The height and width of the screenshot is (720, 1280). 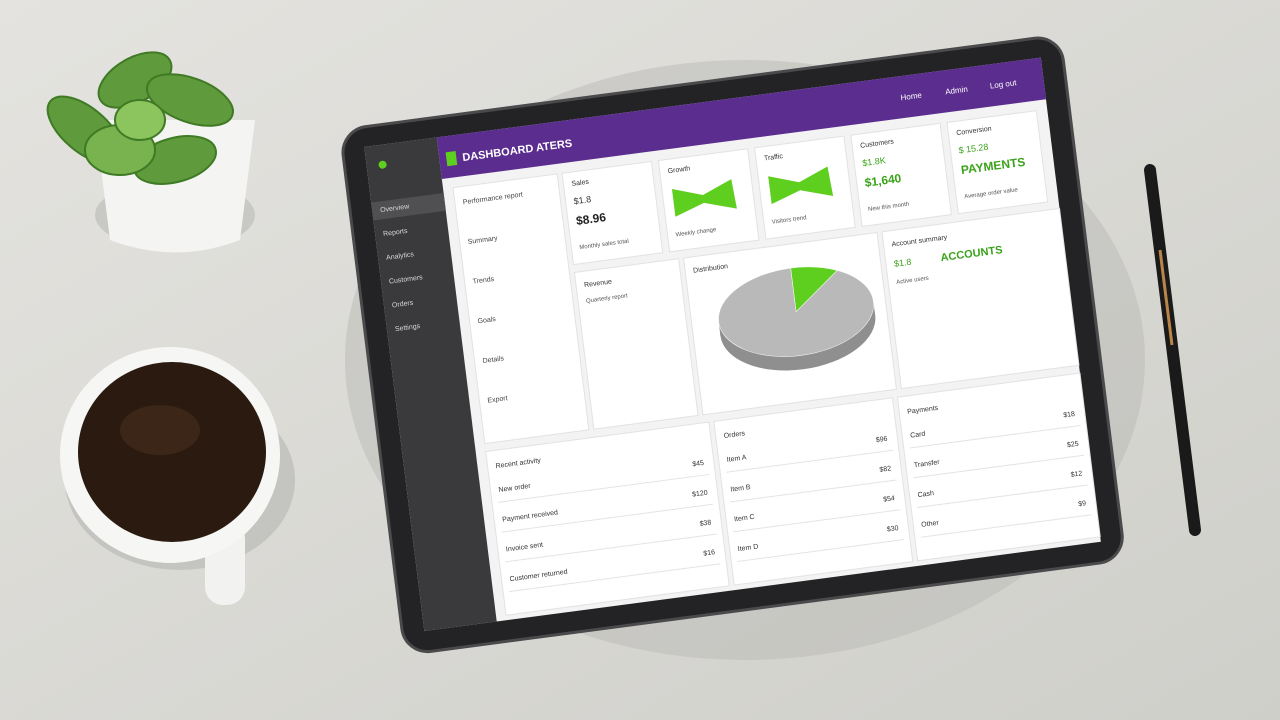 What do you see at coordinates (893, 529) in the screenshot?
I see `table-cell: $30` at bounding box center [893, 529].